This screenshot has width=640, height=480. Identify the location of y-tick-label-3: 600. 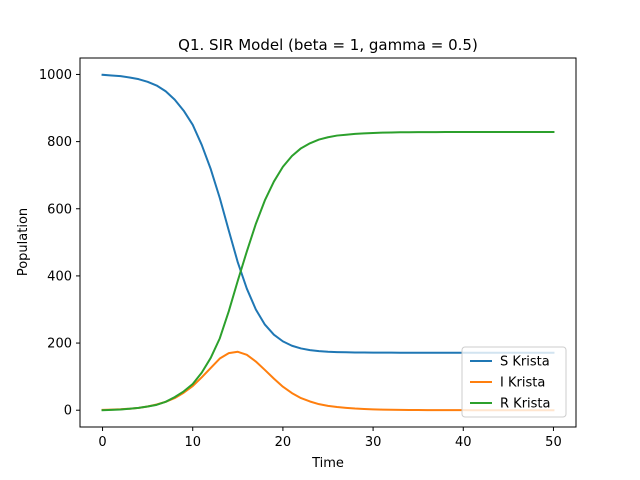
(59, 209).